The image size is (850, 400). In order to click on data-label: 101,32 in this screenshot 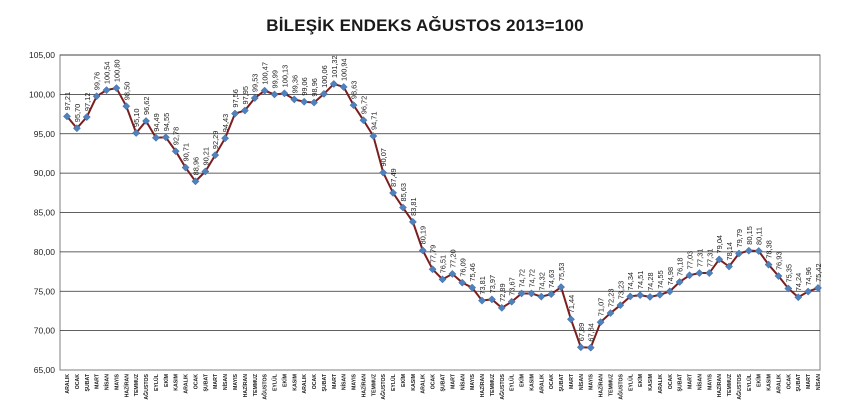, I will do `click(334, 66)`.